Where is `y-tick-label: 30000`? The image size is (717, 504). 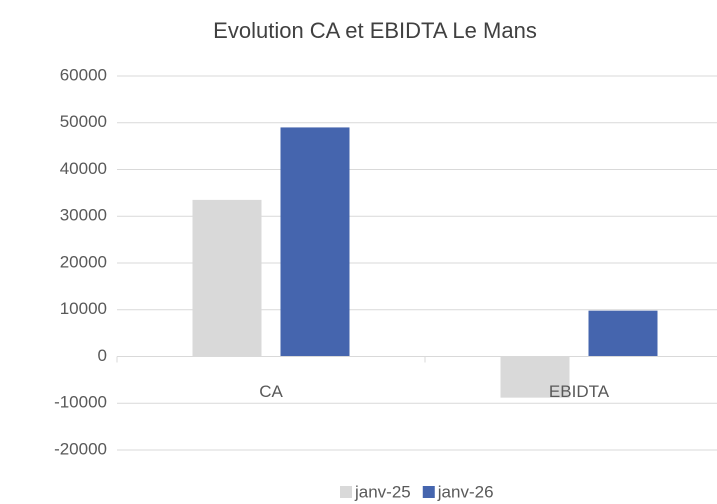
y-tick-label: 30000 is located at coordinates (83, 215).